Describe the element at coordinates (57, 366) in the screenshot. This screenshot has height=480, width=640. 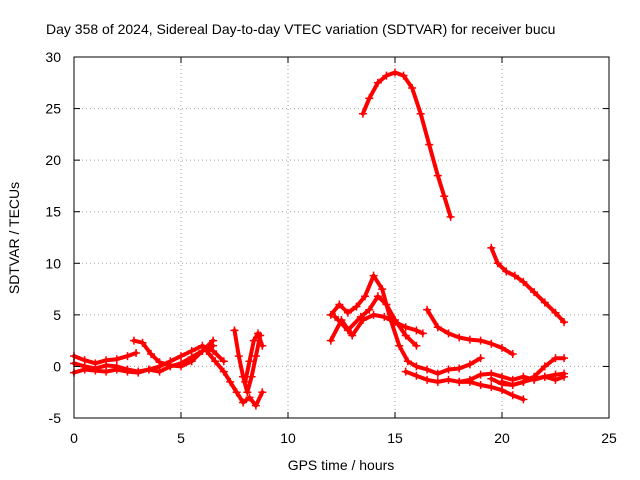
I see `y-tick-label: 0` at that location.